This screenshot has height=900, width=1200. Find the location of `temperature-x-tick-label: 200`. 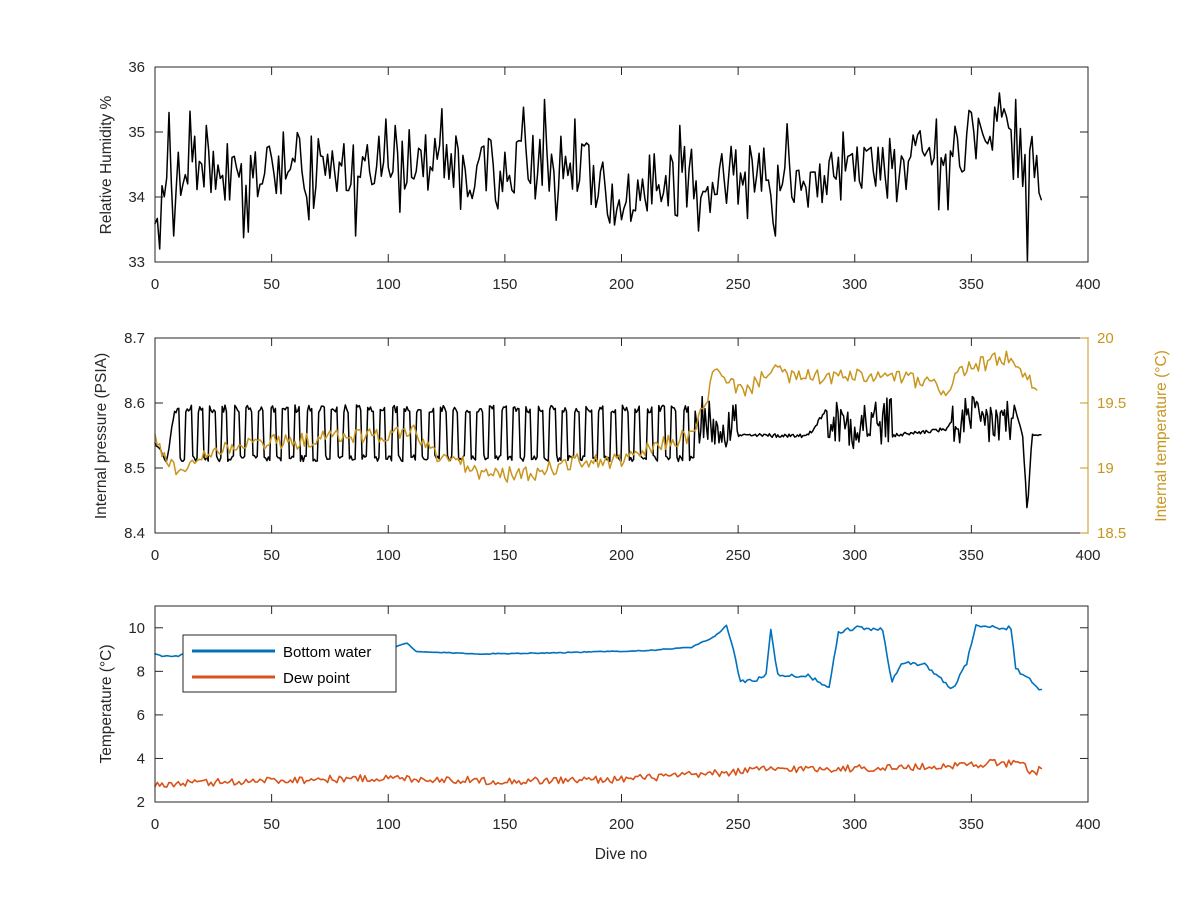

temperature-x-tick-label: 200 is located at coordinates (621, 824).